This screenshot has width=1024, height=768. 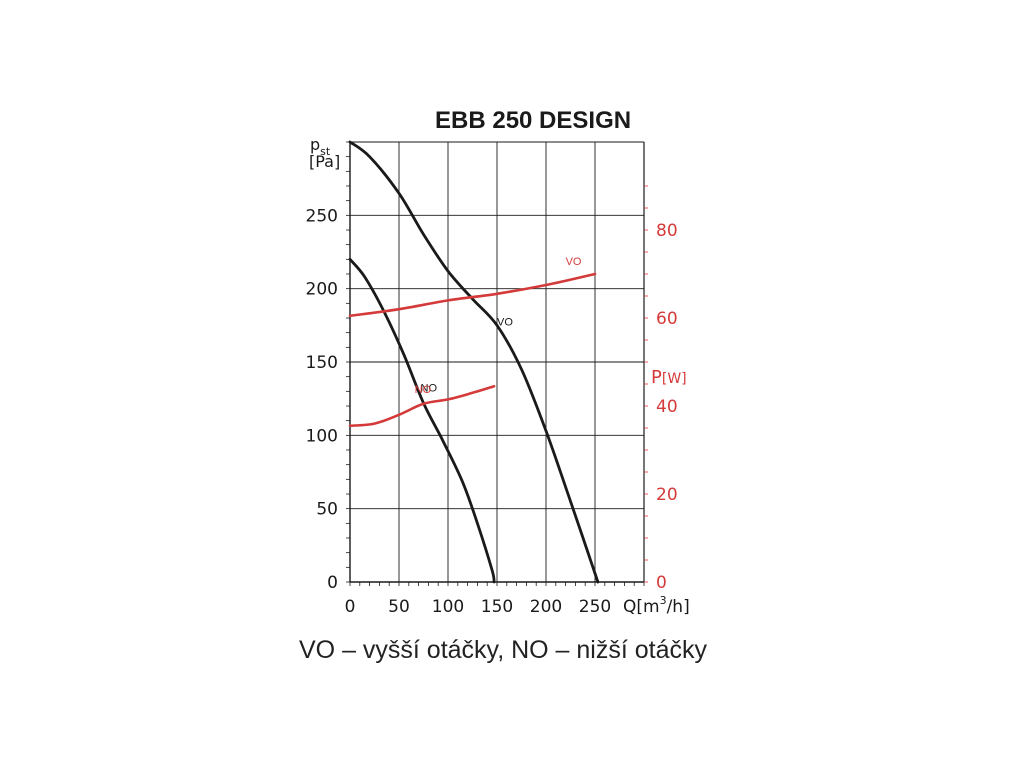 I want to click on y-tick-label: 100, so click(x=322, y=436).